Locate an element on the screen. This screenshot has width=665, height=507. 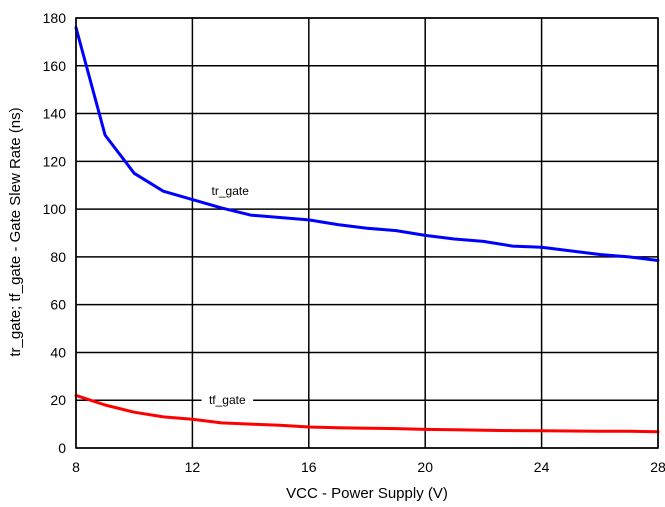
y-tick-labels: 0 20 40 60 80 100 120 140 160 180 is located at coordinates (55, 233).